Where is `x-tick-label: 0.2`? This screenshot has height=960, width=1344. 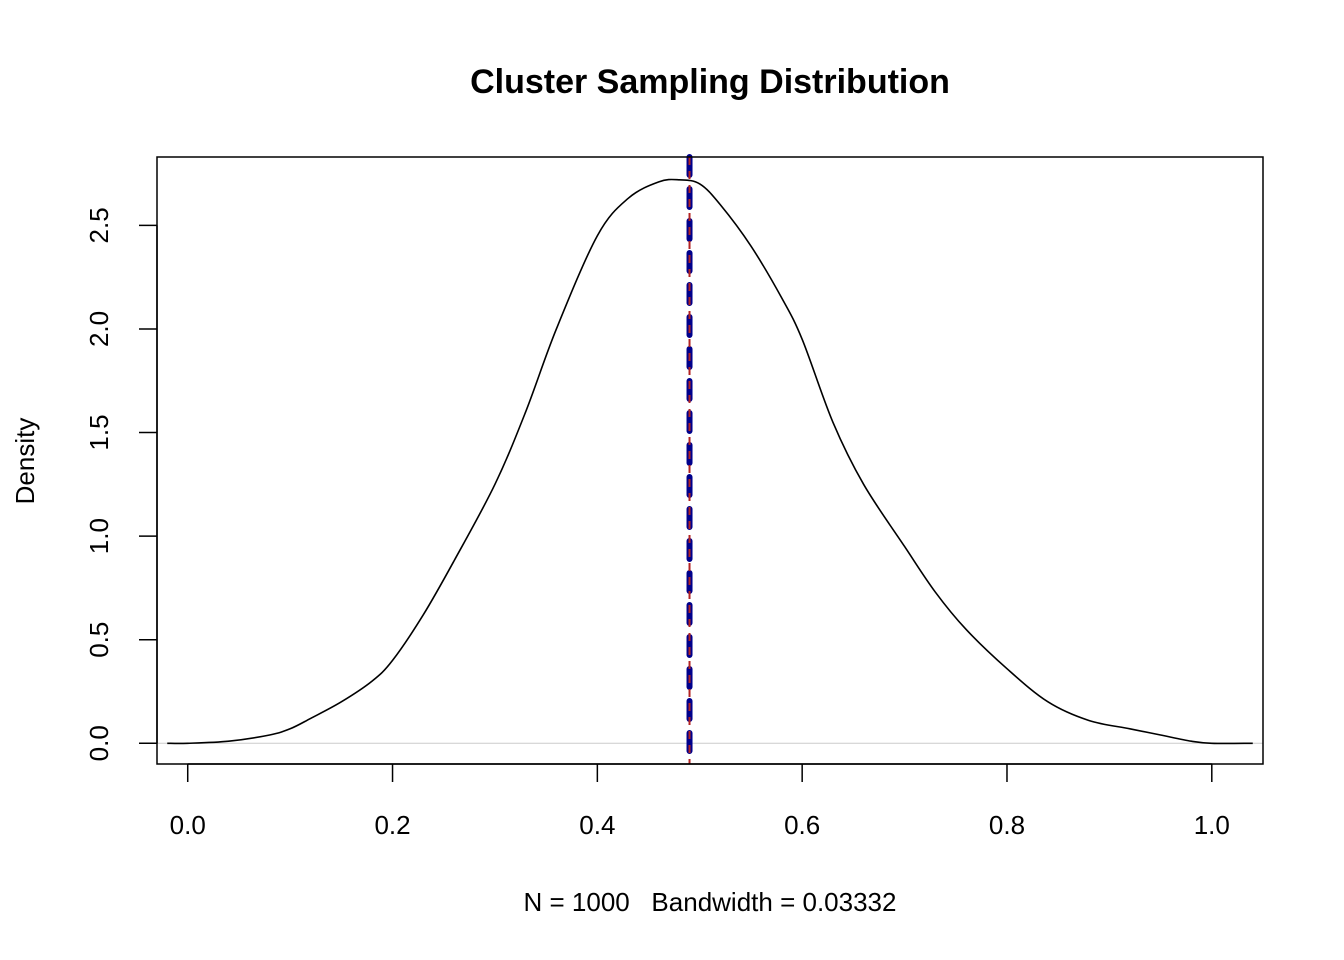
x-tick-label: 0.2 is located at coordinates (392, 825).